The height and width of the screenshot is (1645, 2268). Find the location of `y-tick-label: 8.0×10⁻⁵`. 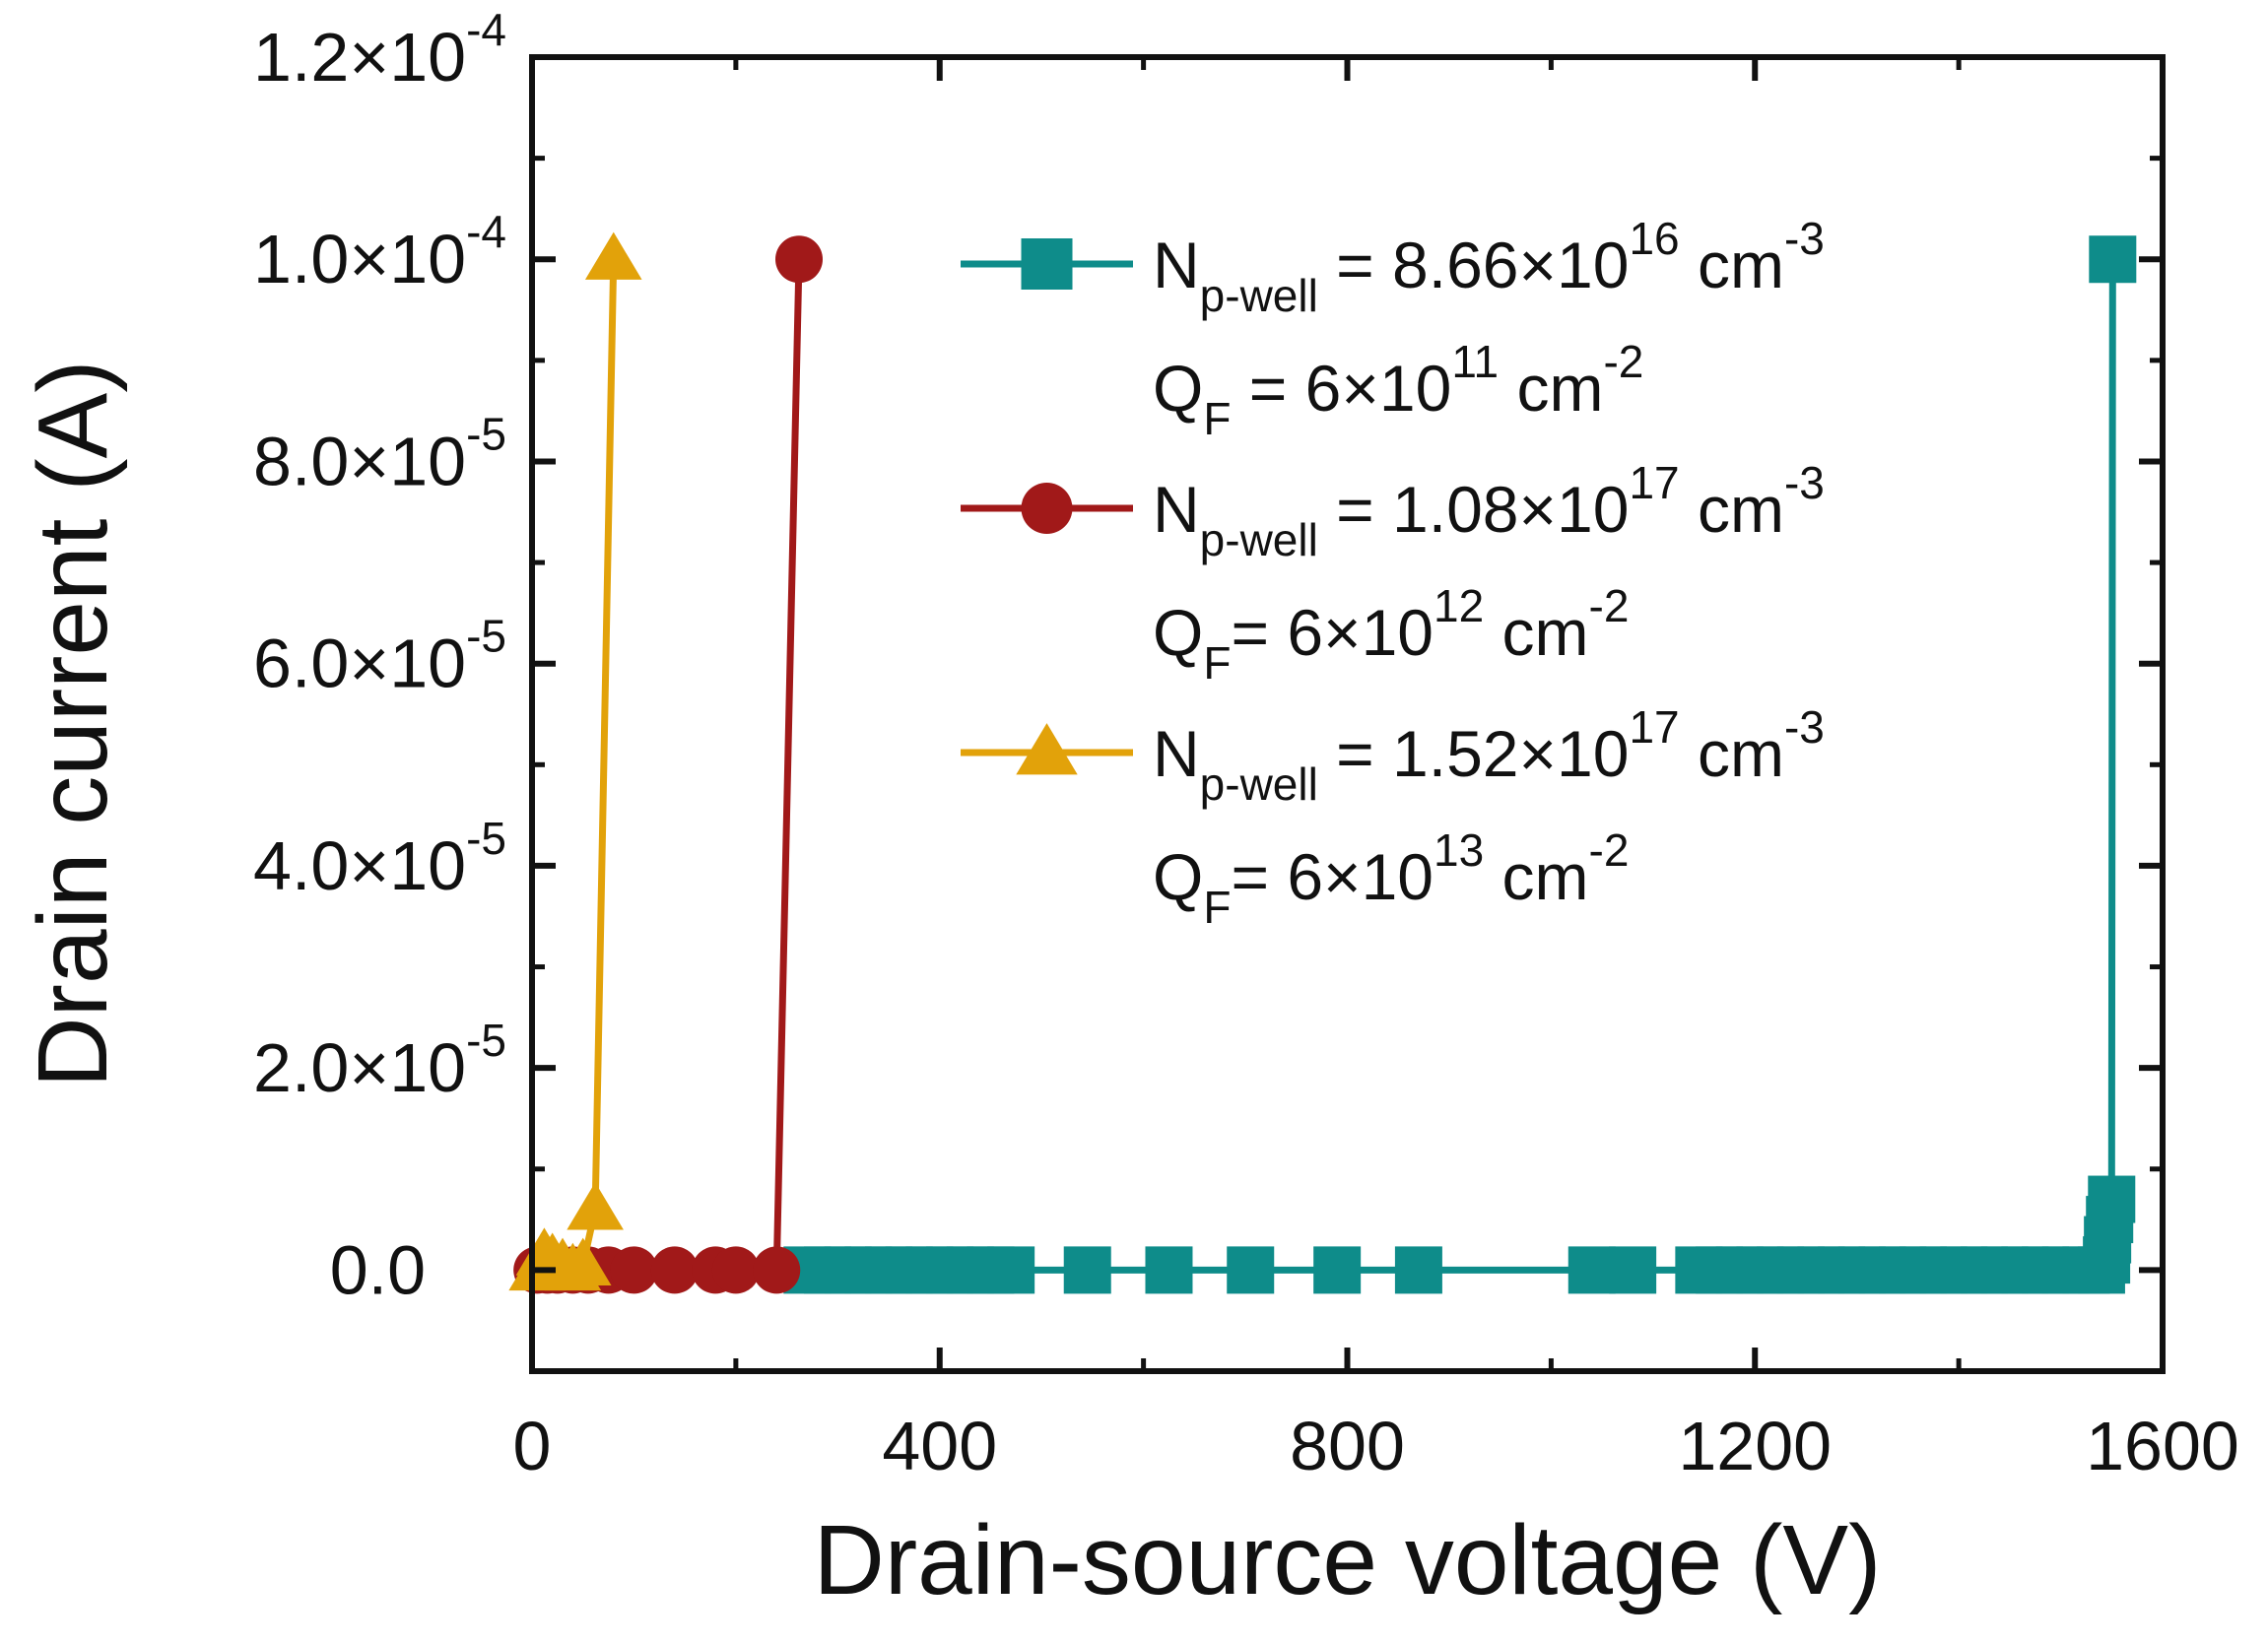

y-tick-label: 8.0×10⁻⁵ is located at coordinates (379, 453).